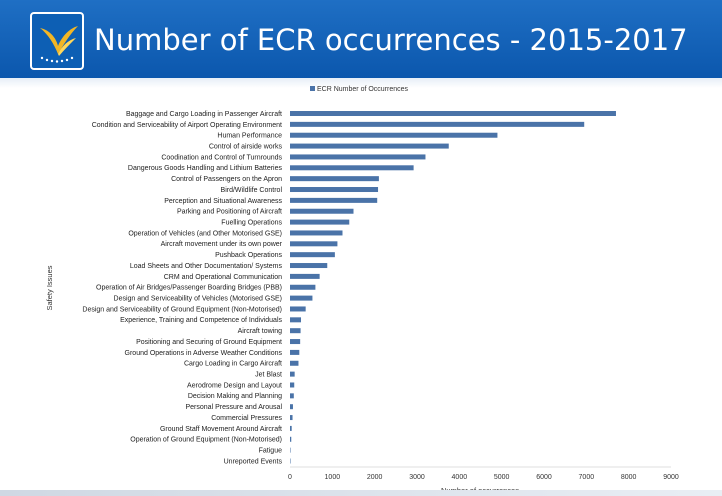 The height and width of the screenshot is (496, 722). Describe the element at coordinates (234, 385) in the screenshot. I see `category-label: Aerodrome Design and Layout` at that location.